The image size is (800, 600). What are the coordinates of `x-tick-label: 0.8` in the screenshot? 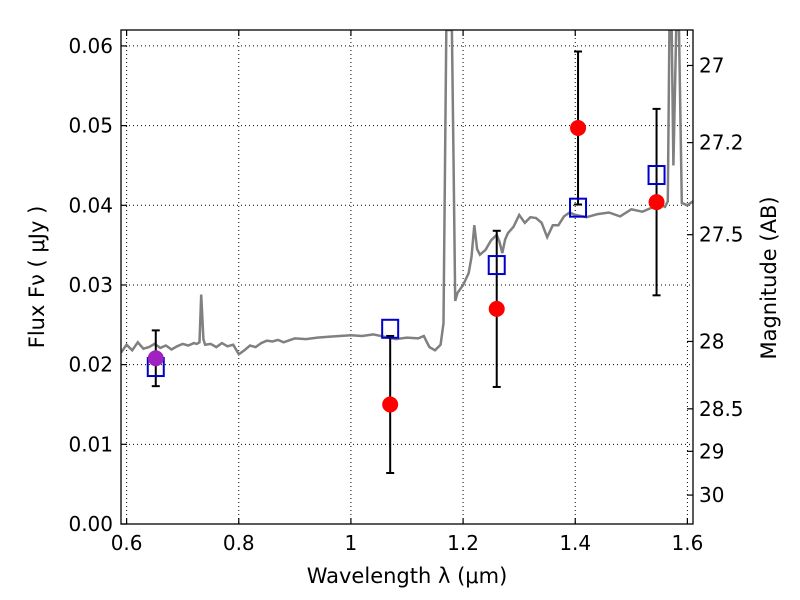 It's located at (239, 543).